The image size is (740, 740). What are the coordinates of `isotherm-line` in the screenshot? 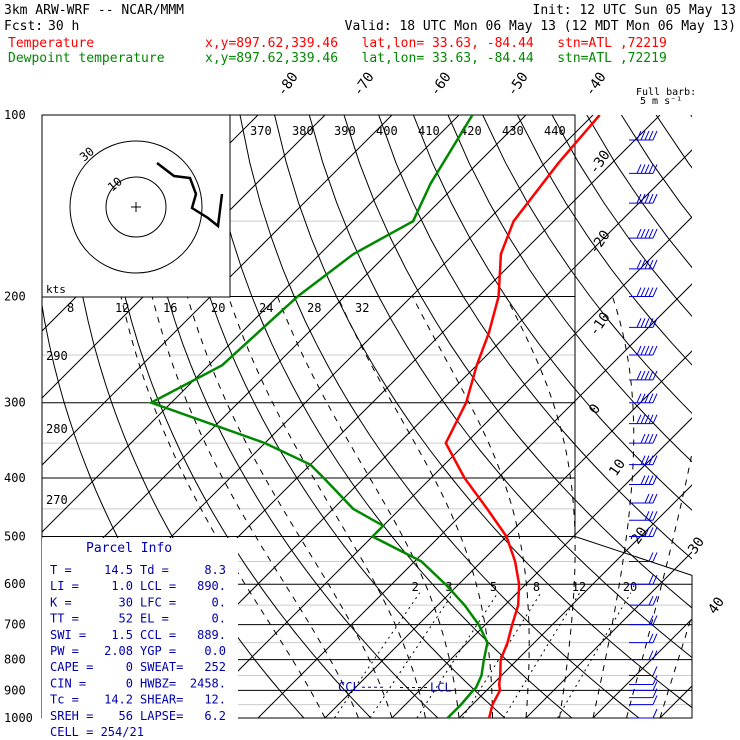 It's located at (675, 702).